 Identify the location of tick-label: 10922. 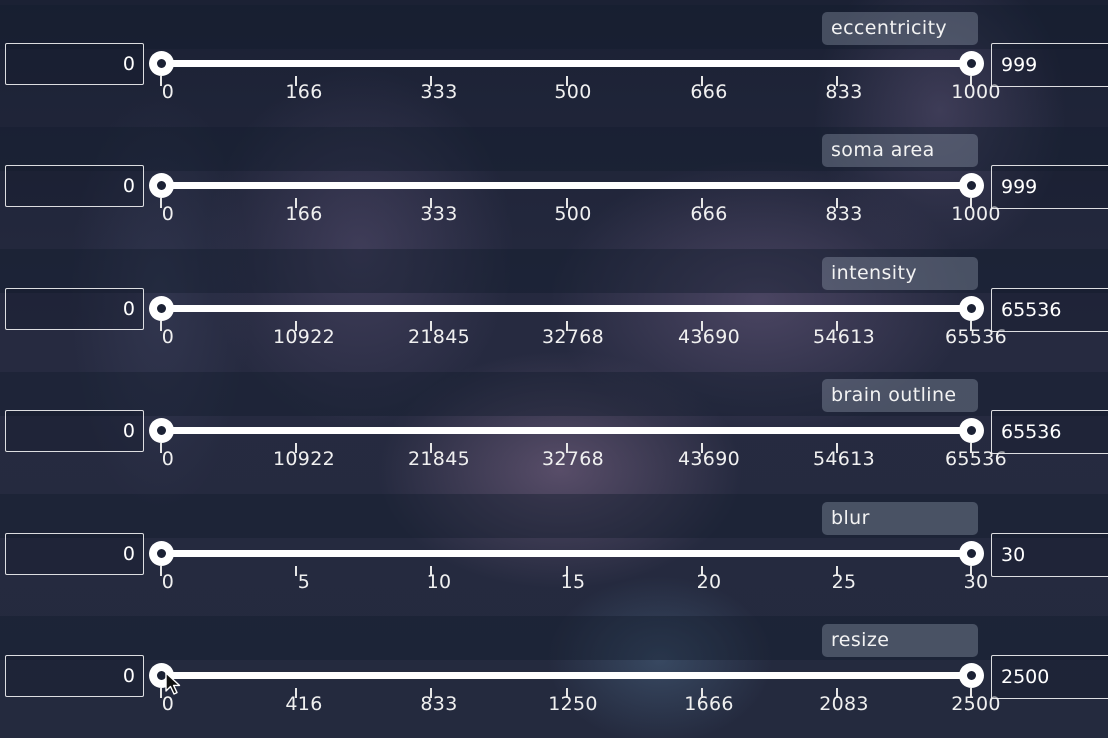
(304, 337).